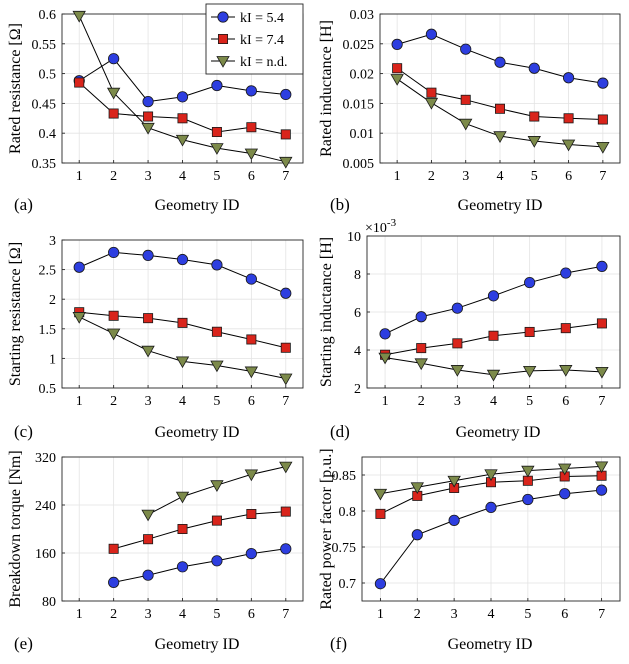  I want to click on y-tick-label: 0.85, so click(344, 476).